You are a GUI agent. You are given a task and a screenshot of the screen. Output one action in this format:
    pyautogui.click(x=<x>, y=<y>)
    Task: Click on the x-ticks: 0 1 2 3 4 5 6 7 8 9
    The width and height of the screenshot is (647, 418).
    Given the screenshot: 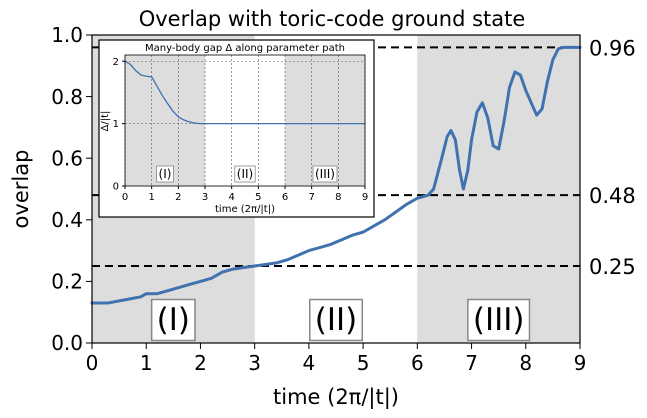 What is the action you would take?
    pyautogui.click(x=336, y=359)
    